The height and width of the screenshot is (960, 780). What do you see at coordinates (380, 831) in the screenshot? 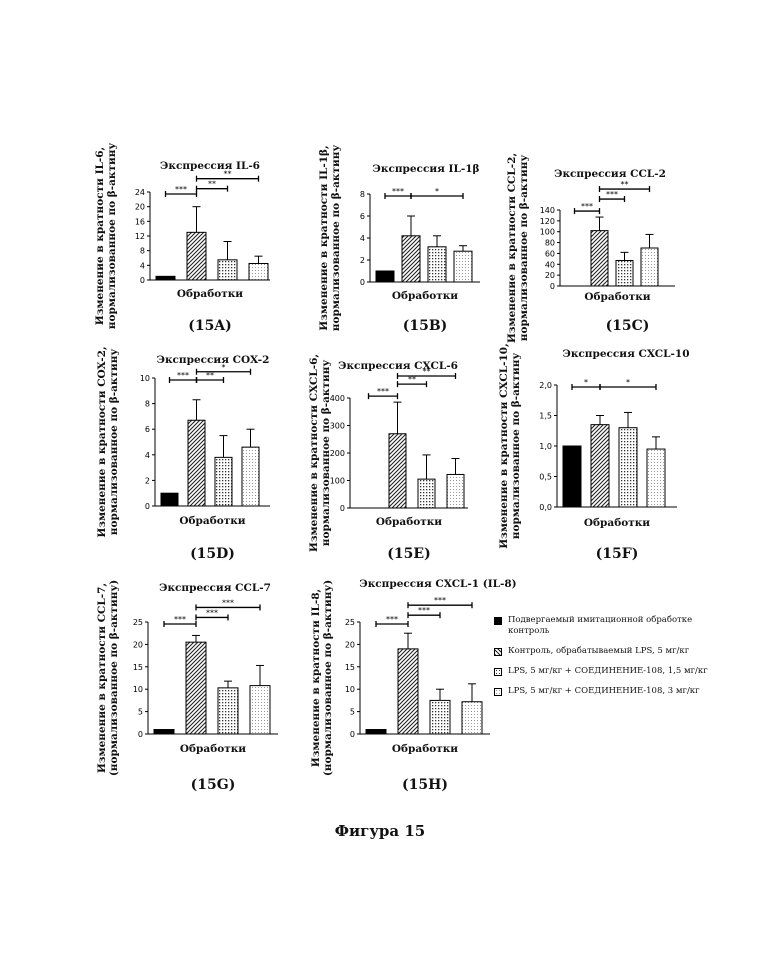
I see `figure-caption: Фигура 15` at bounding box center [380, 831].